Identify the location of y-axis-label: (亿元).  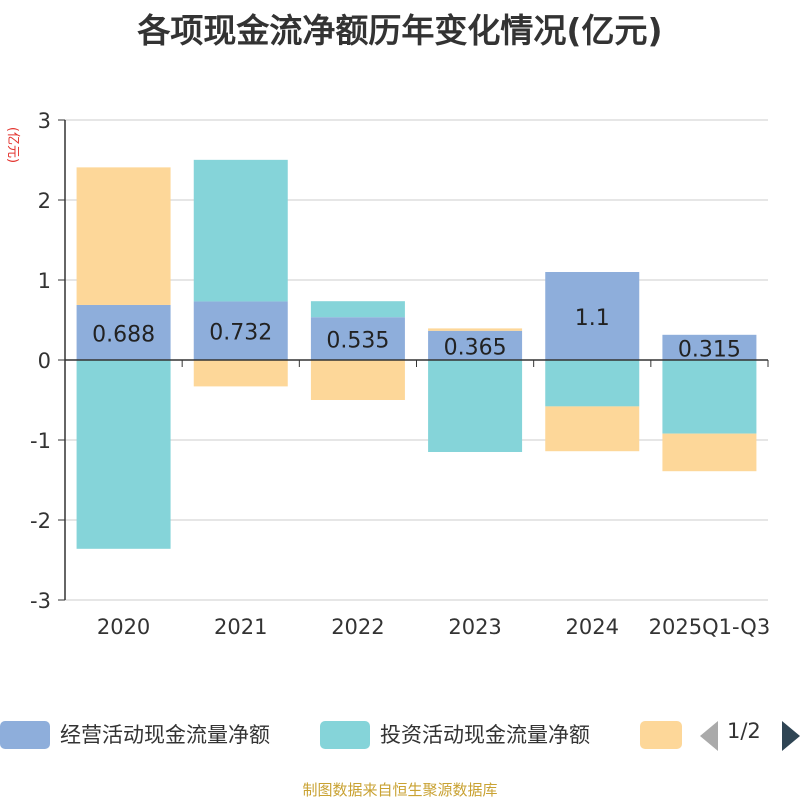
(12, 145).